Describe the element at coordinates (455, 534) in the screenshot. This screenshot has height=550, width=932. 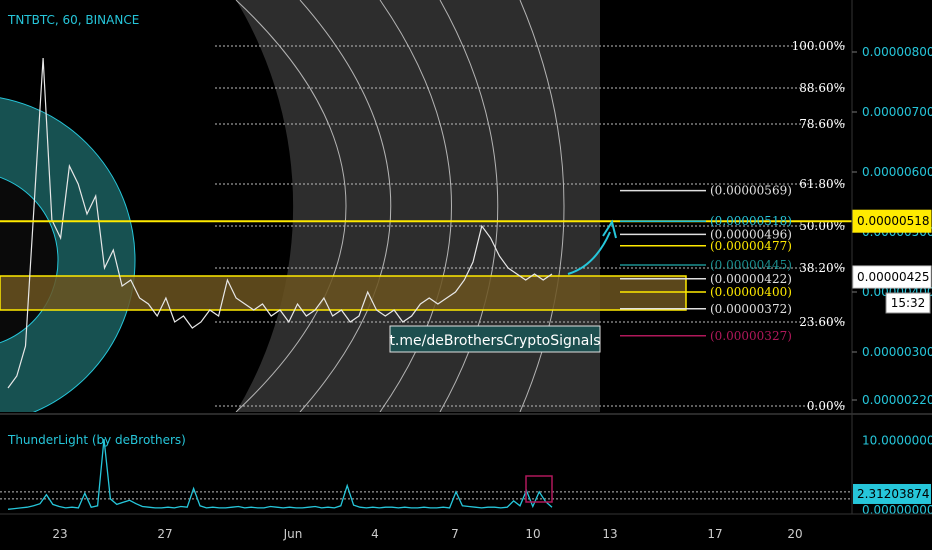
I see `x-tick-label: 7` at that location.